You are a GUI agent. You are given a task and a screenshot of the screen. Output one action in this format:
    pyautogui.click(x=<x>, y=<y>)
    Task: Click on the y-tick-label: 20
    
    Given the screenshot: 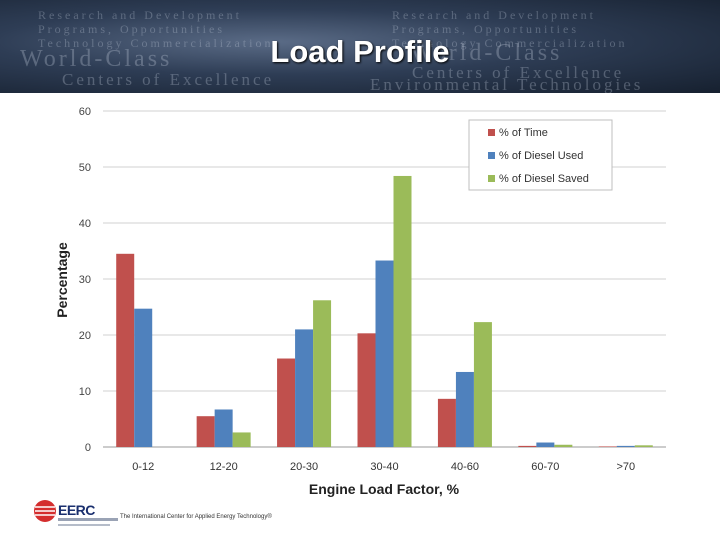 What is the action you would take?
    pyautogui.click(x=85, y=336)
    